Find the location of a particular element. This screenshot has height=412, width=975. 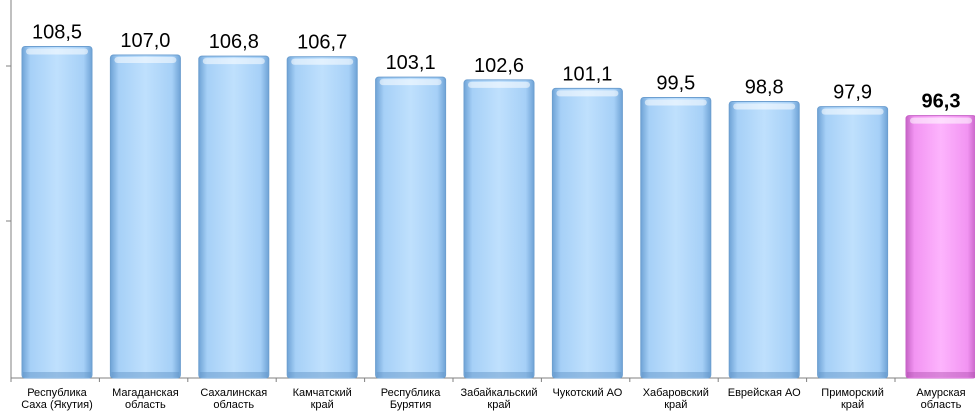

category-label: Амурская область is located at coordinates (940, 399).